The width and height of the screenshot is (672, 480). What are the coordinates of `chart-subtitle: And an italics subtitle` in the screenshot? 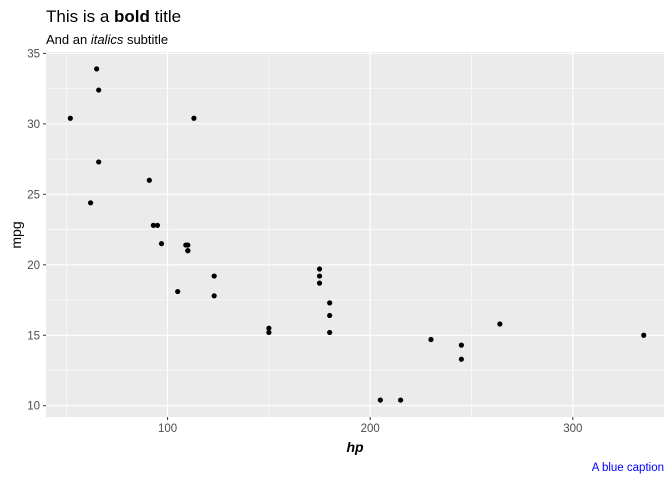 It's located at (107, 39).